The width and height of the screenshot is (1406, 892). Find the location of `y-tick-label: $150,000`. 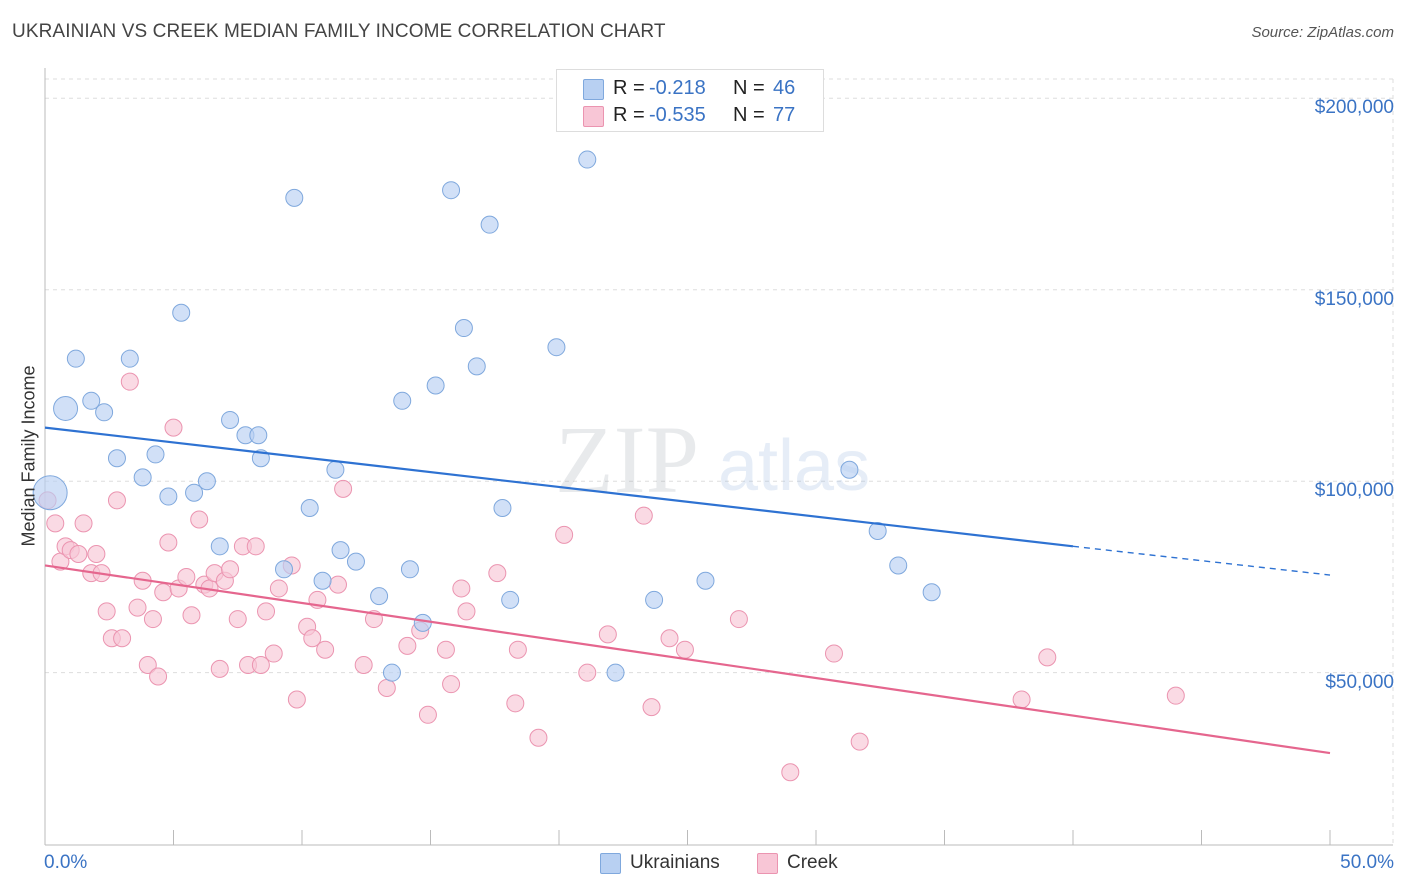

y-tick-label: $150,000 is located at coordinates (1354, 299).